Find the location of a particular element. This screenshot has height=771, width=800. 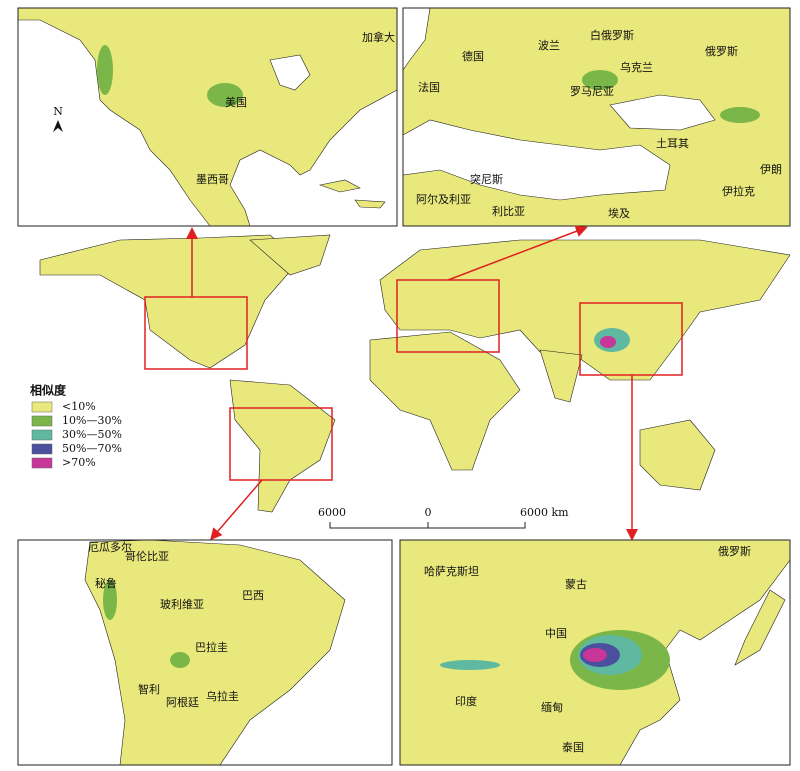

country-label: 法国 is located at coordinates (429, 87).